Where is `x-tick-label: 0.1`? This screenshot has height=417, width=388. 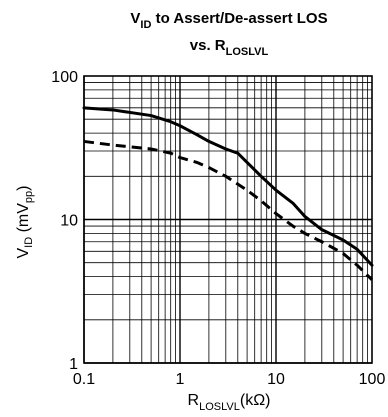 x-tick-label: 0.1 is located at coordinates (84, 379).